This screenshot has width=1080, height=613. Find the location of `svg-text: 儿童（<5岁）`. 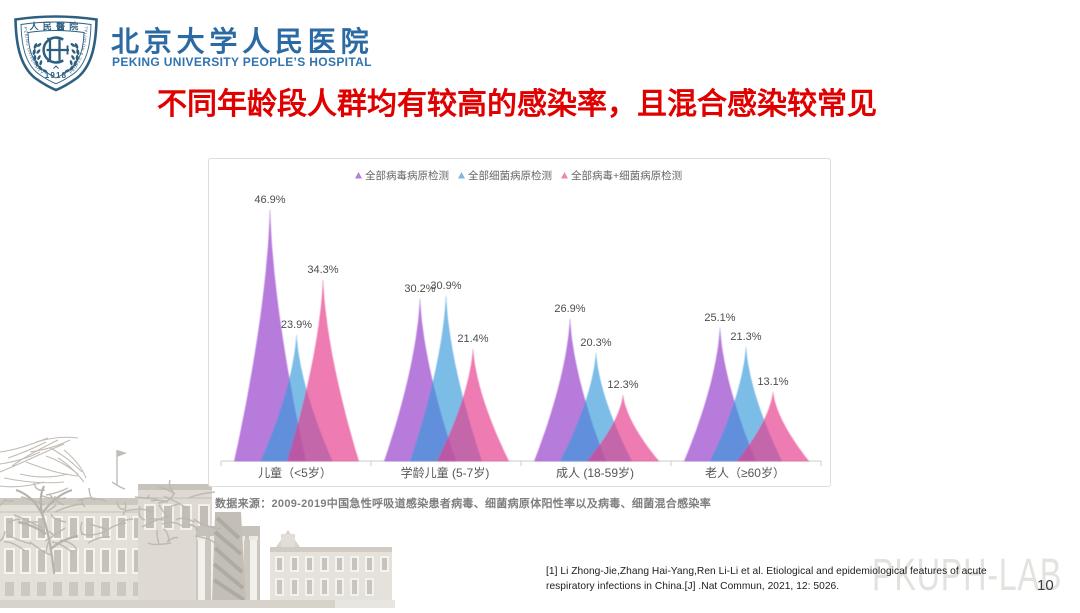

svg-text: 儿童（<5岁） is located at coordinates (295, 472).